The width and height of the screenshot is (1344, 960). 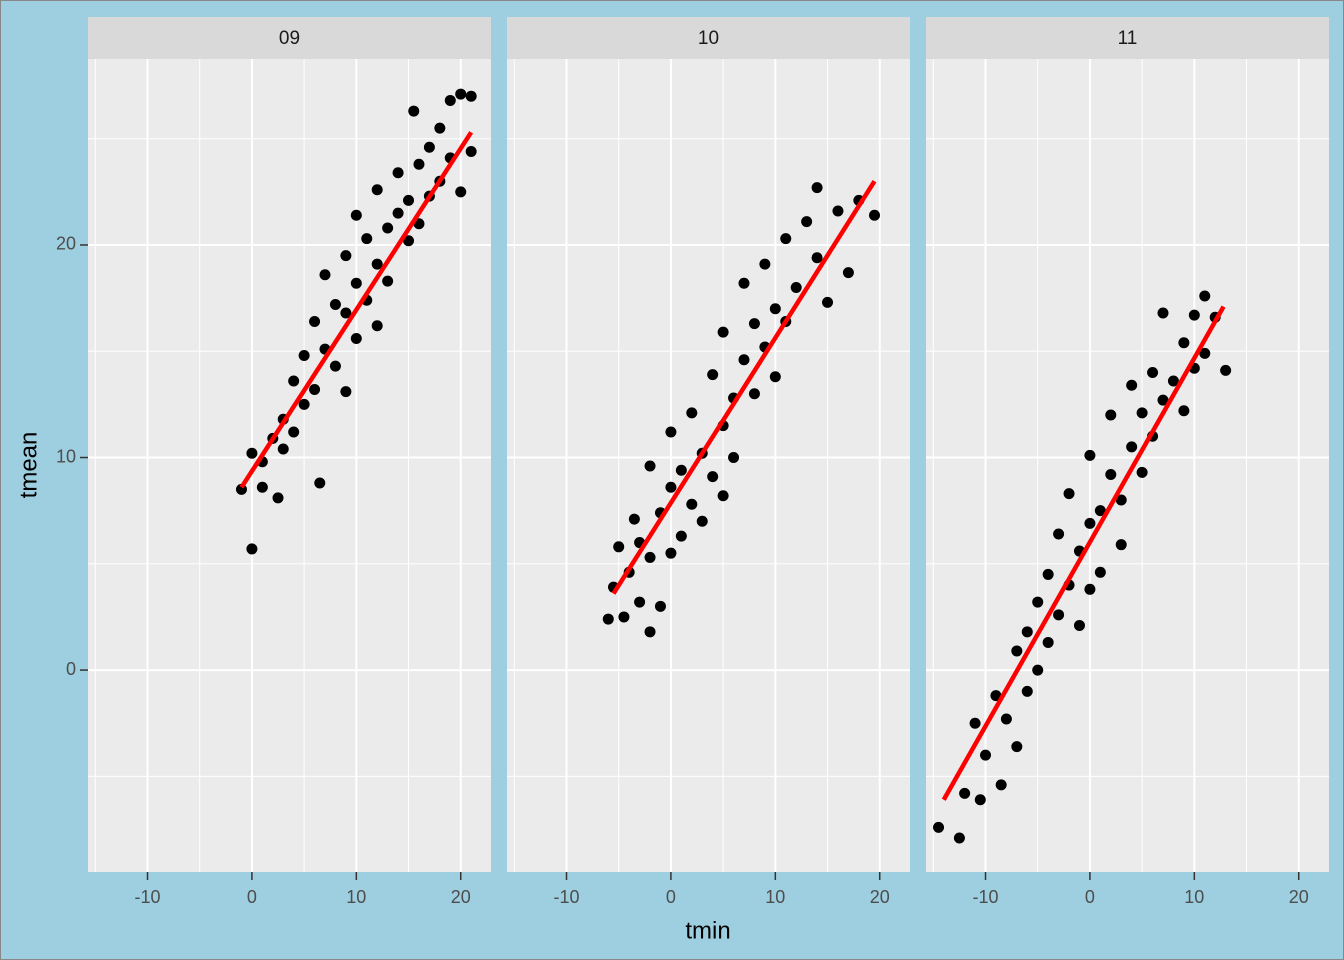 I want to click on strip-text: 11, so click(x=1128, y=38).